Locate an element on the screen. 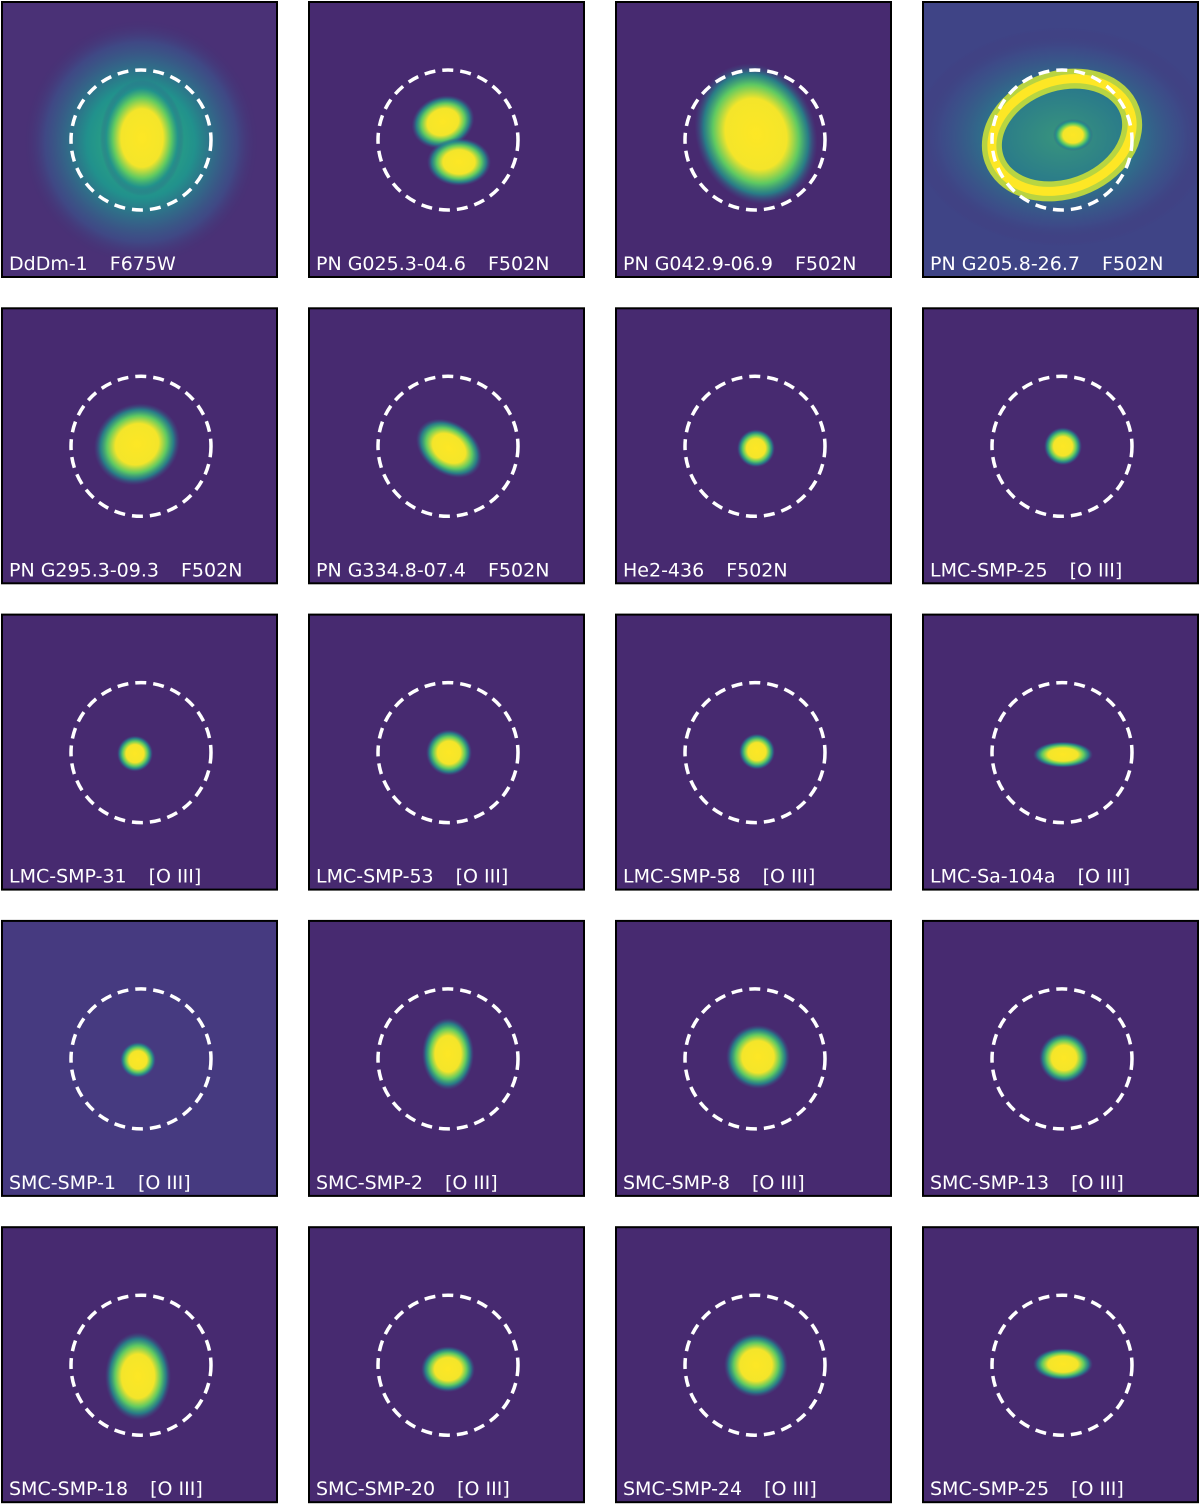 The width and height of the screenshot is (1200, 1507). panel-label: SMC-SMP-20 [O III] is located at coordinates (413, 1489).